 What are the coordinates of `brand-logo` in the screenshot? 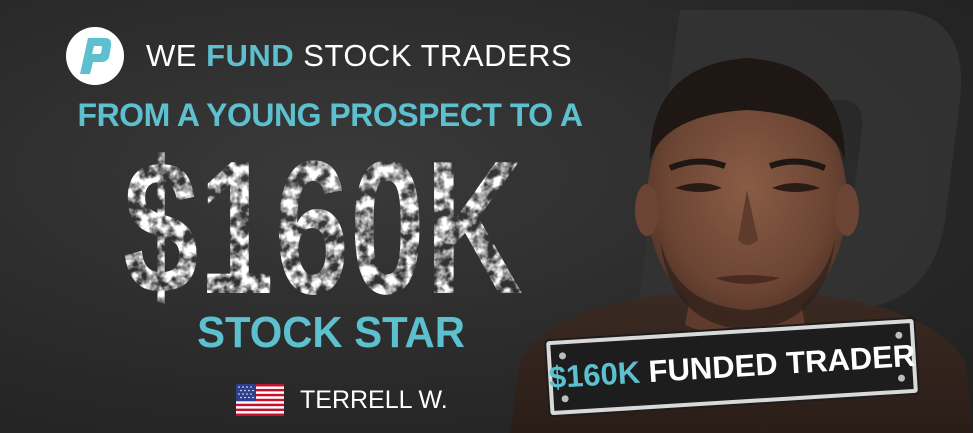 It's located at (95, 56).